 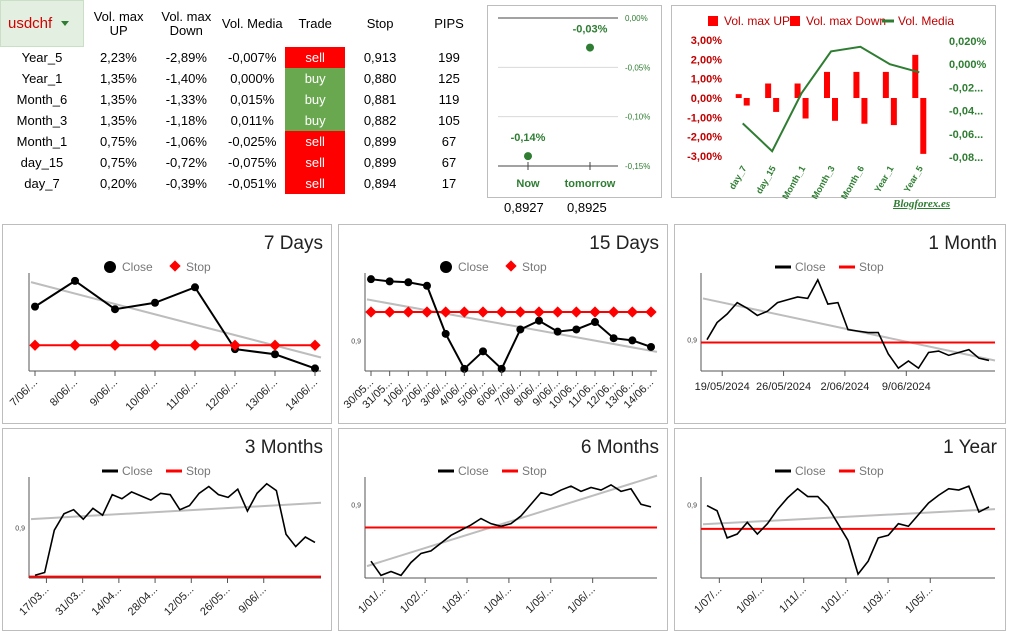 I want to click on x-tick-label: tomorrow, so click(x=590, y=184).